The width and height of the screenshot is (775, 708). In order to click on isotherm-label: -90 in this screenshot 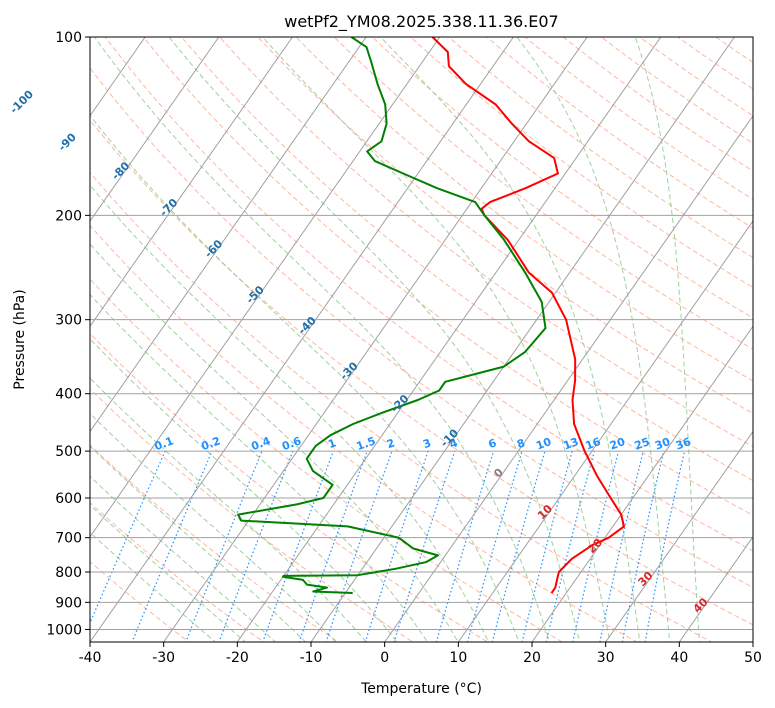, I will do `click(67, 141)`.